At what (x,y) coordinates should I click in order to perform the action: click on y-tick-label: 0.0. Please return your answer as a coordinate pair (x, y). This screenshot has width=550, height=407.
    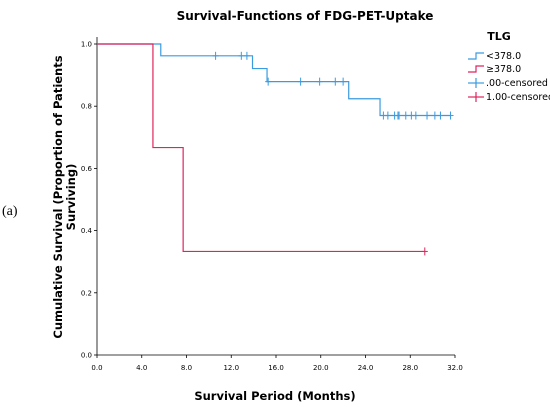
    Looking at the image, I should click on (86, 356).